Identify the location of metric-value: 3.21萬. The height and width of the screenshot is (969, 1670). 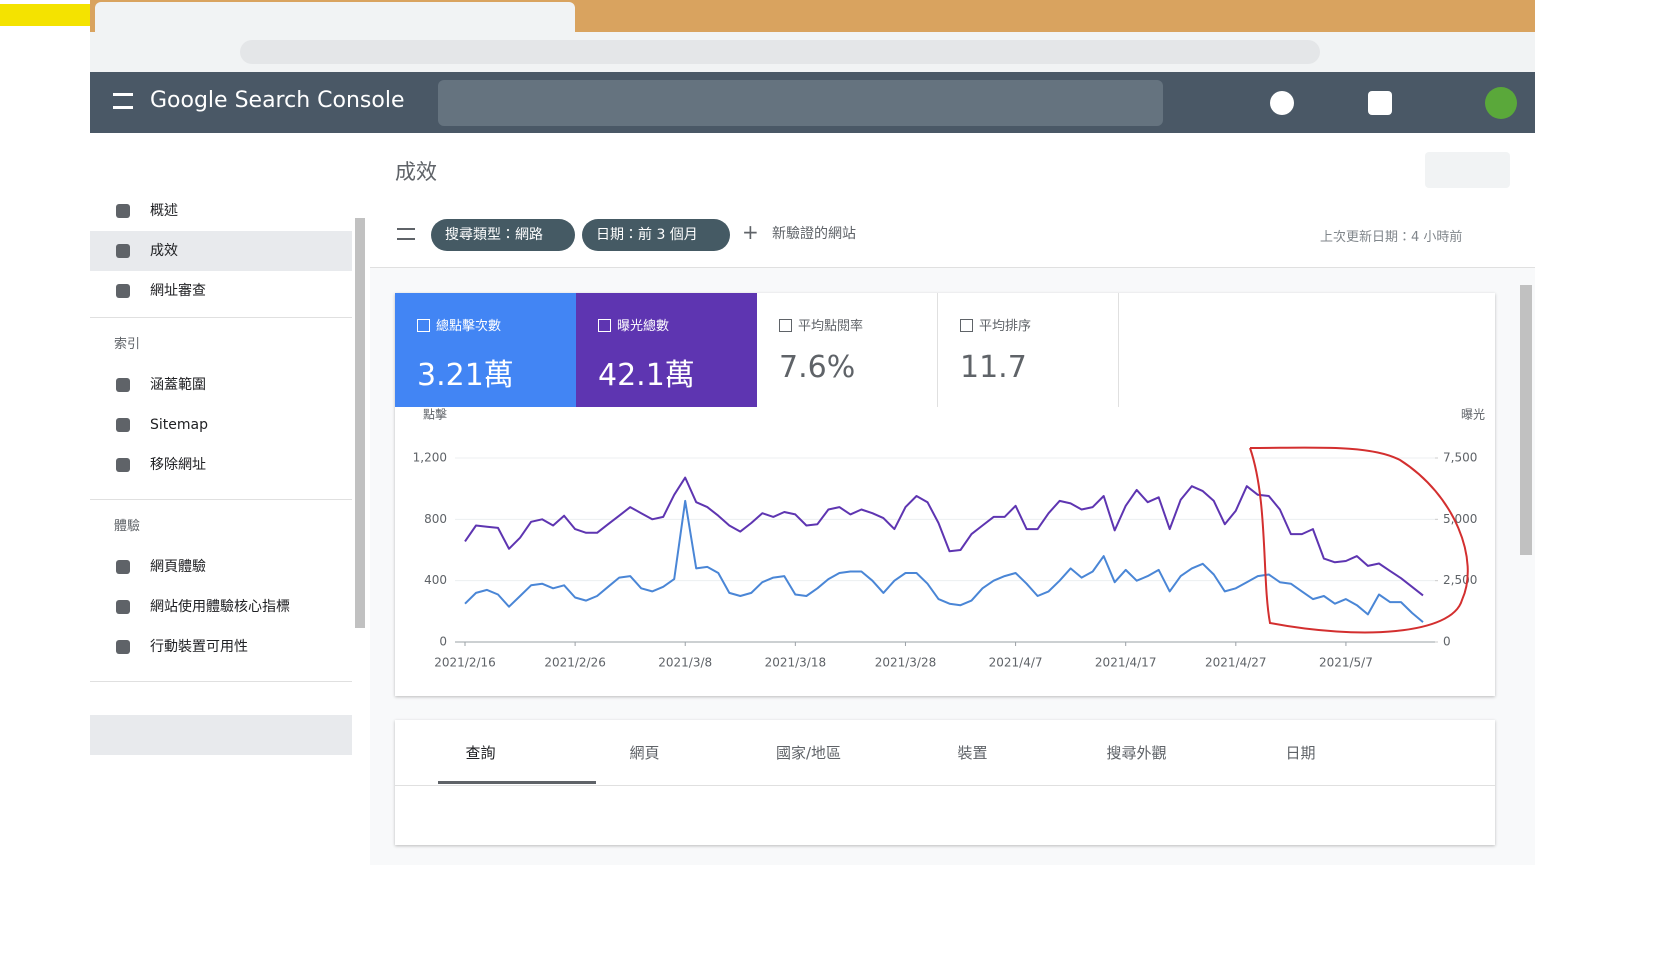
(465, 375).